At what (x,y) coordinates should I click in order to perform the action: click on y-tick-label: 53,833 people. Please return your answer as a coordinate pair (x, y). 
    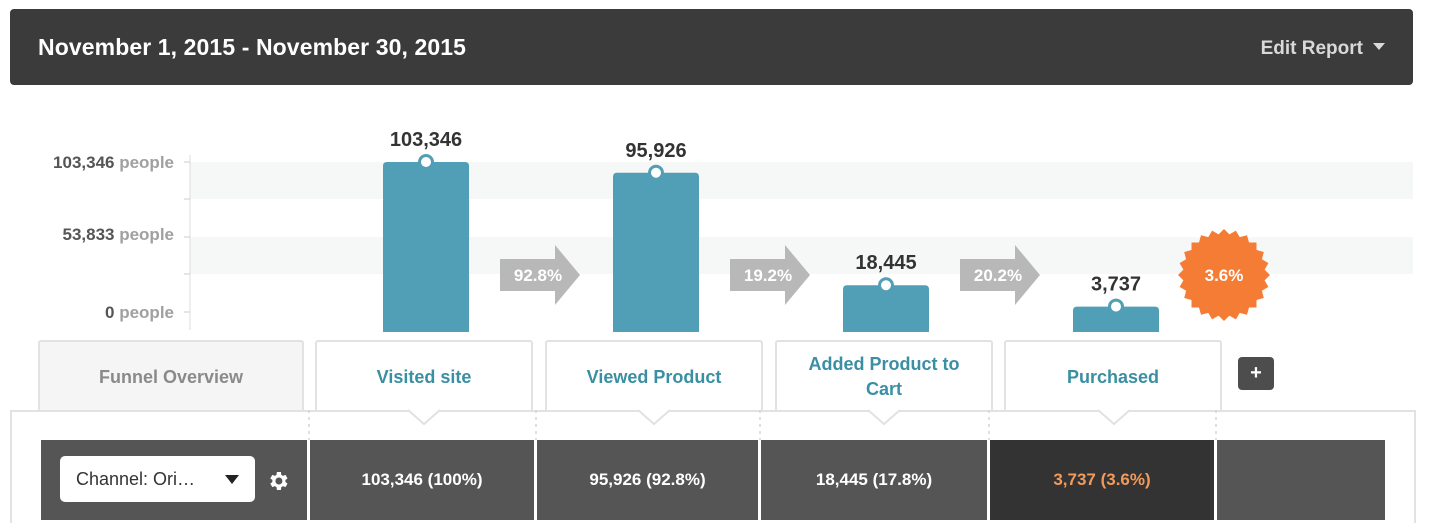
    Looking at the image, I should click on (118, 234).